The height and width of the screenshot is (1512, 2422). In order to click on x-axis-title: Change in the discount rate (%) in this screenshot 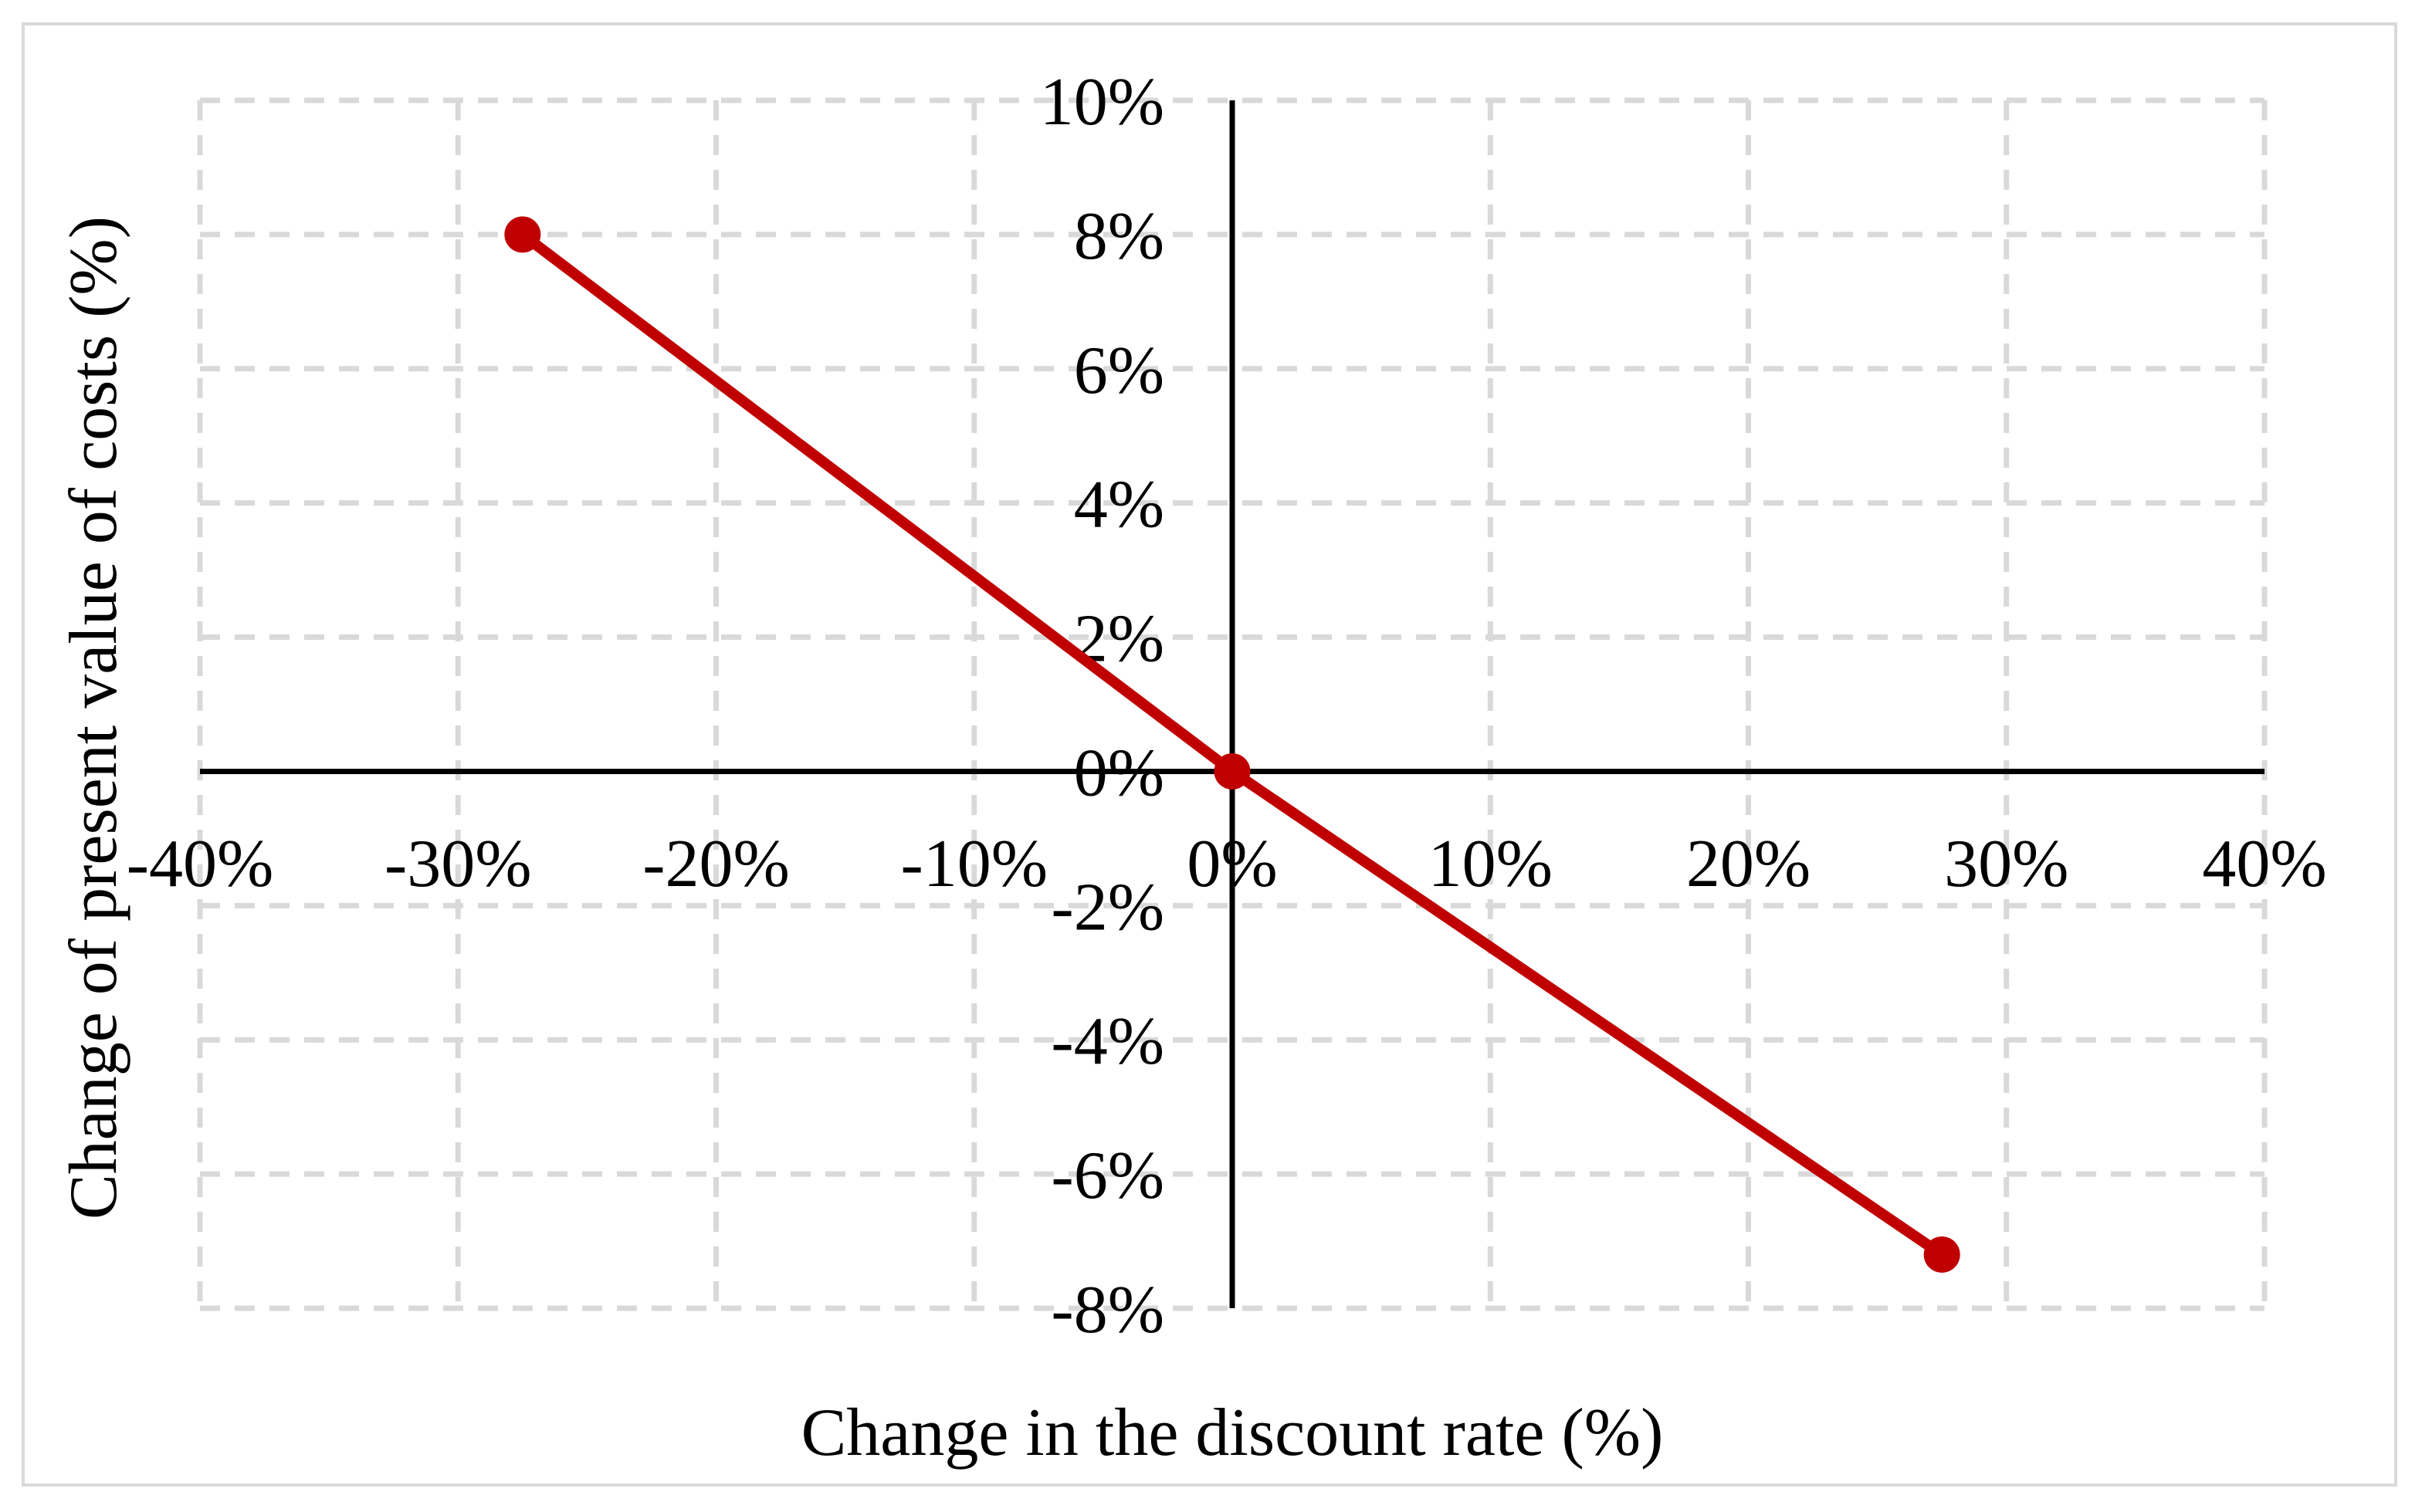, I will do `click(1232, 1432)`.